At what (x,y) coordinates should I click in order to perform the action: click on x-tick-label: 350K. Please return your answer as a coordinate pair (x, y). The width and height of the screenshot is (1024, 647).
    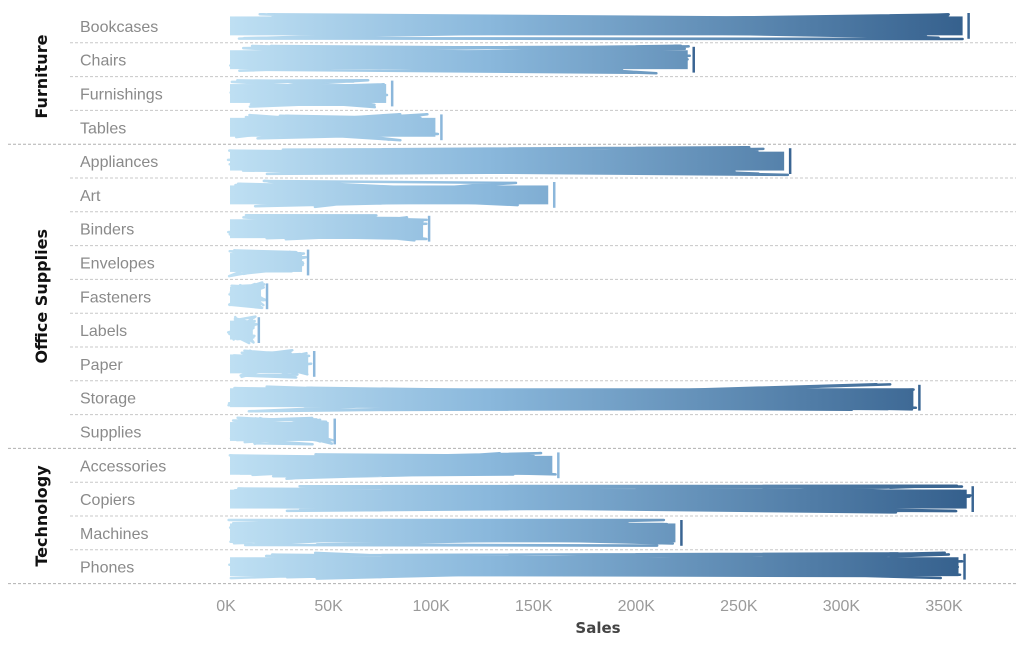
    Looking at the image, I should click on (944, 606).